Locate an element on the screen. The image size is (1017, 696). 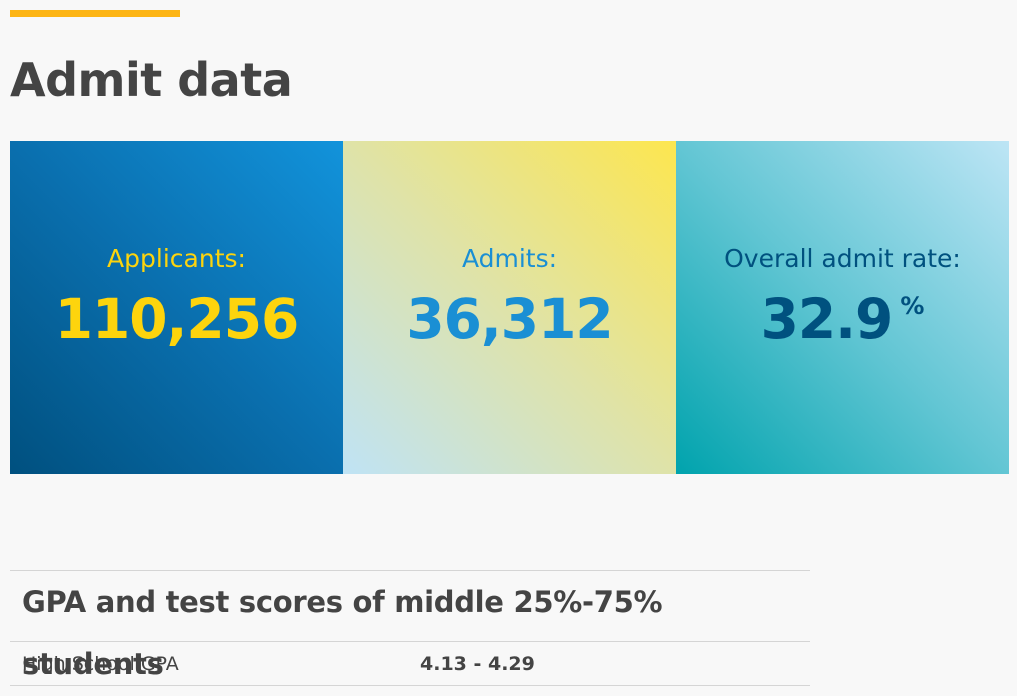
page-title: Admit data is located at coordinates (151, 80).